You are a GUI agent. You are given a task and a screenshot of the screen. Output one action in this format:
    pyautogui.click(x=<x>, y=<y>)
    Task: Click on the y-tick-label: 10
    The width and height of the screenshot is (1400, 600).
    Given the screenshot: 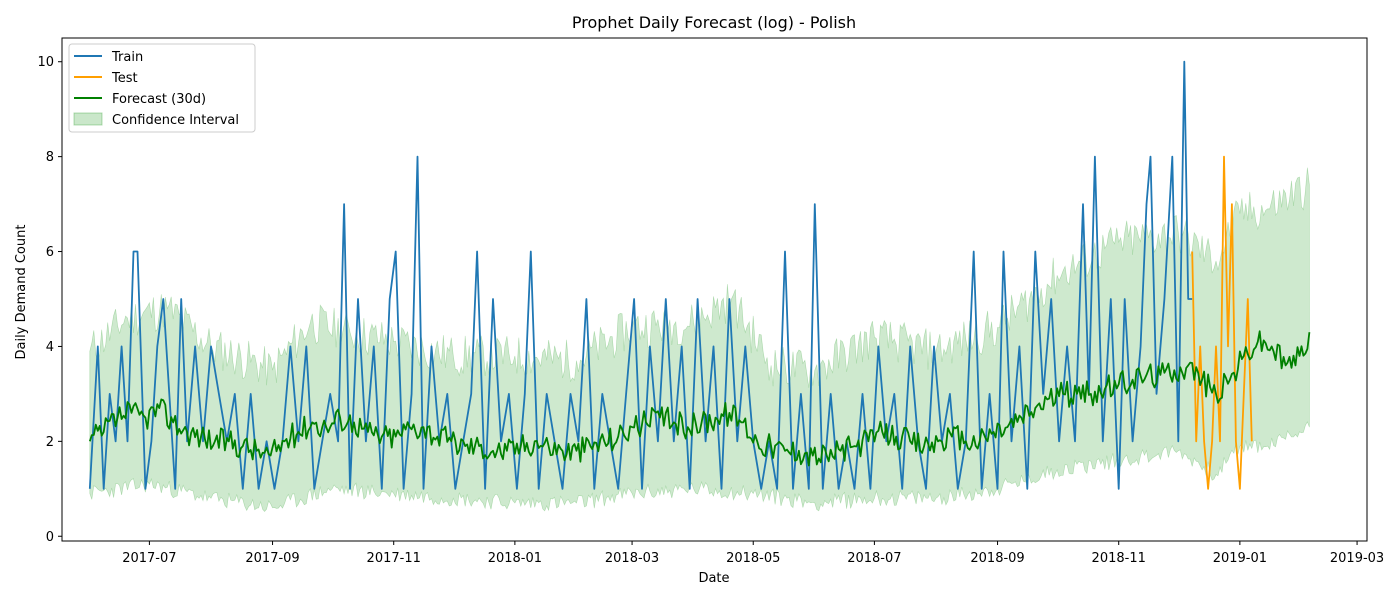 What is the action you would take?
    pyautogui.click(x=45, y=62)
    